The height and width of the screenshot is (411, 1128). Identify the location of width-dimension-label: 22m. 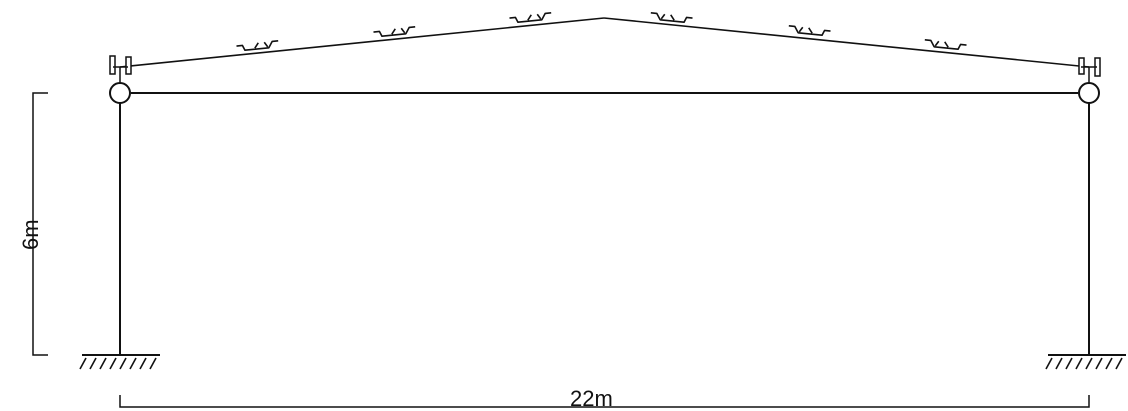
(591, 398).